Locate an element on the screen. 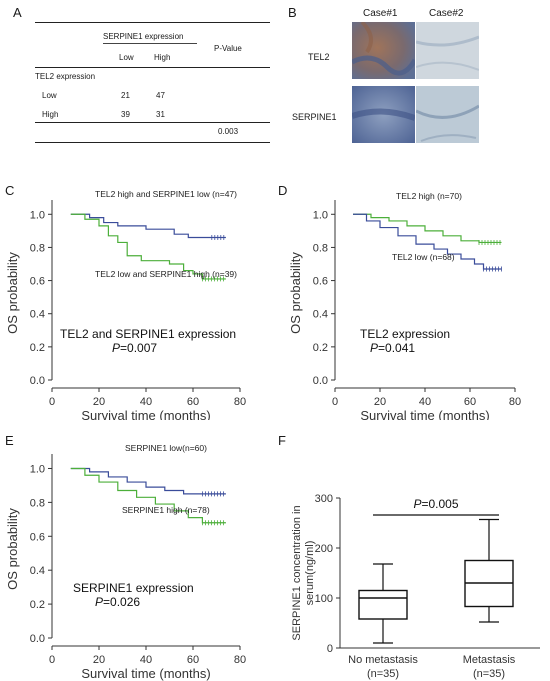 Image resolution: width=550 pixels, height=681 pixels. ihc-image-case1-serpine1 is located at coordinates (383, 114).